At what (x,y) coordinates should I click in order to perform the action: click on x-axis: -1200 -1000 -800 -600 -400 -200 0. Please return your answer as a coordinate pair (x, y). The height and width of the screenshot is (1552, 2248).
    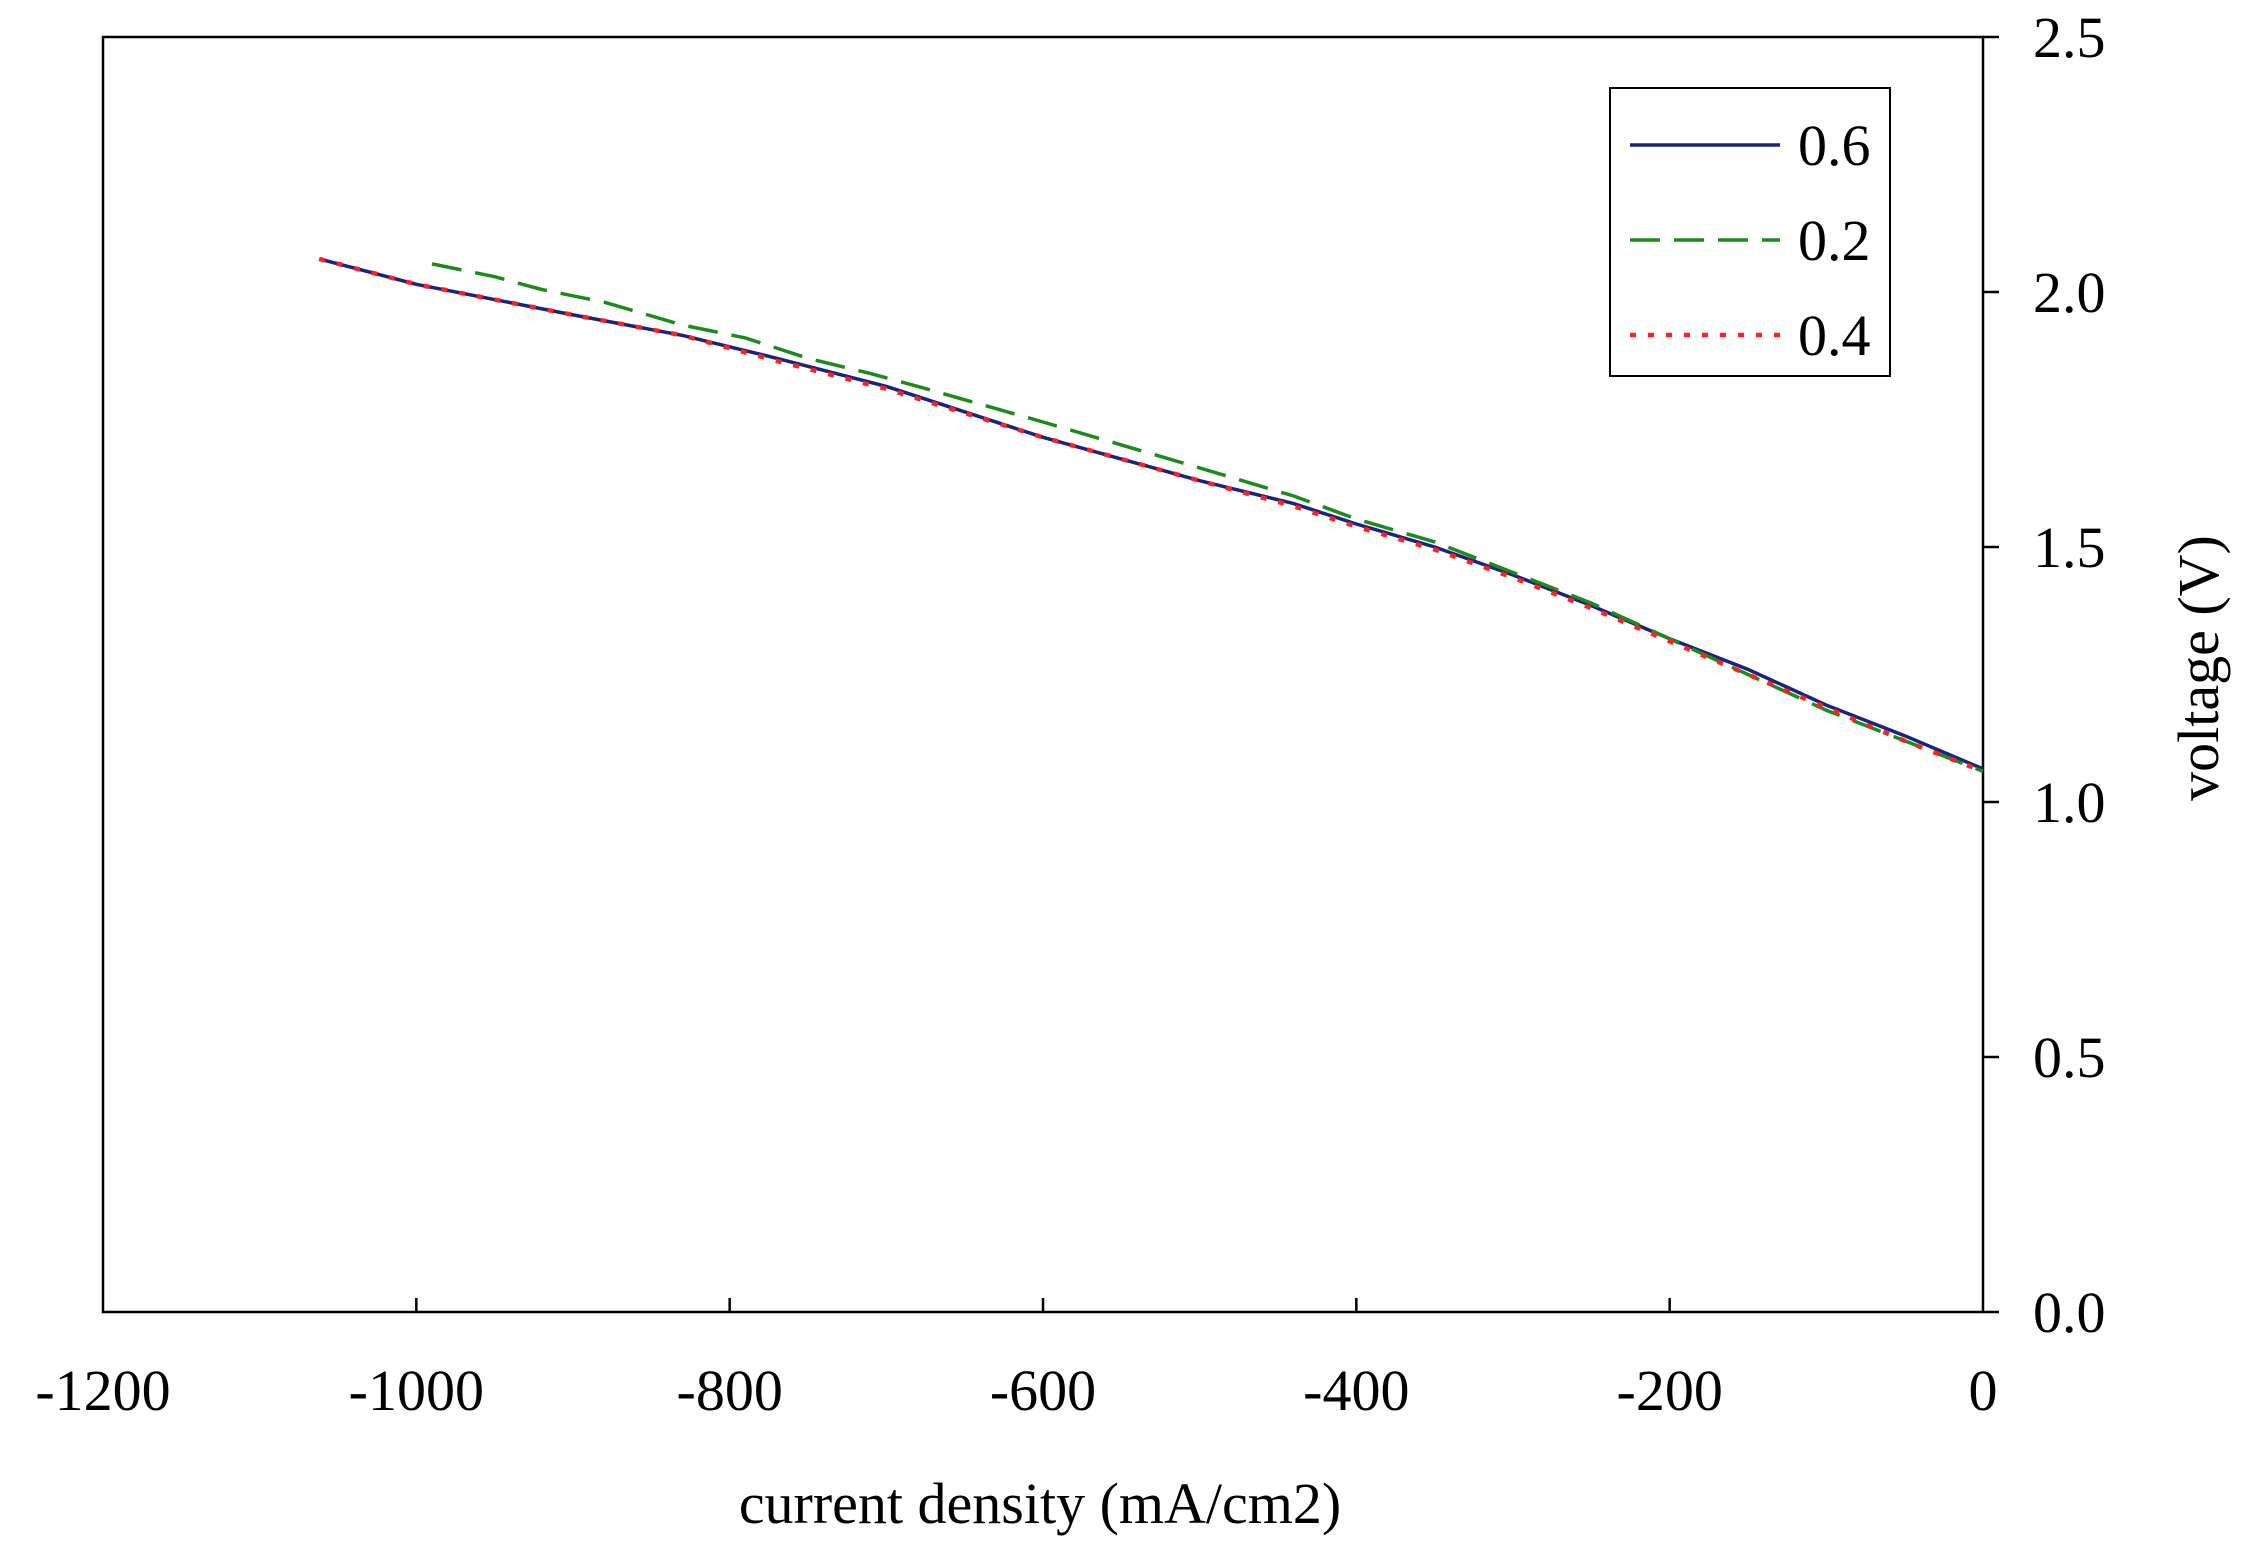
    Looking at the image, I should click on (1016, 1360).